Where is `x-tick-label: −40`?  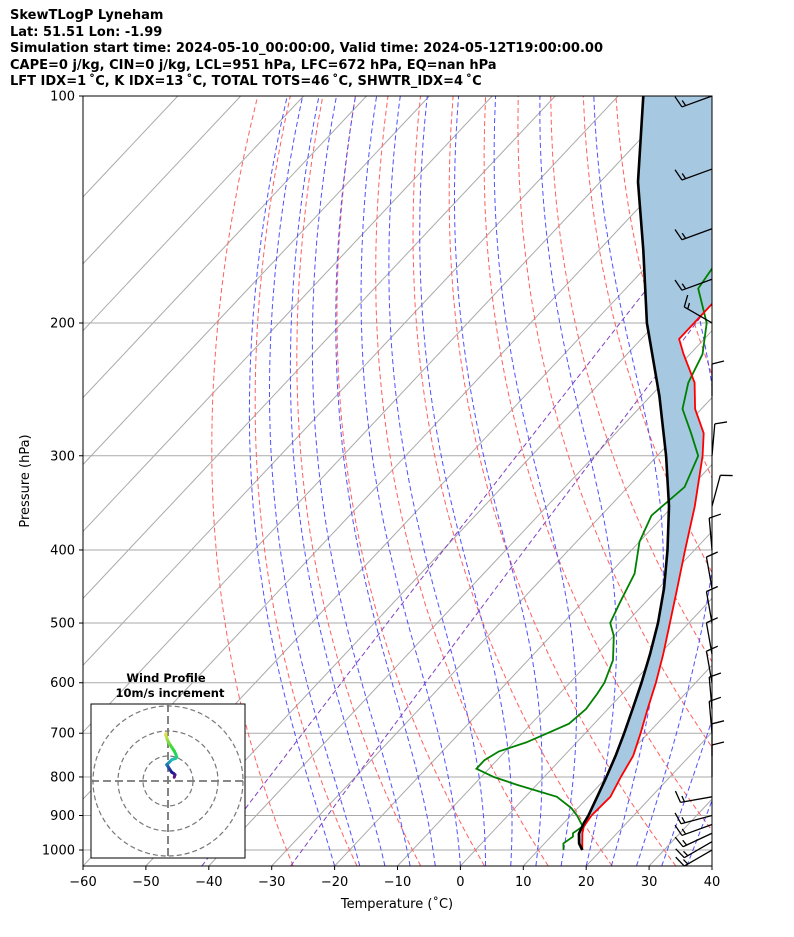
x-tick-label: −40 is located at coordinates (208, 882).